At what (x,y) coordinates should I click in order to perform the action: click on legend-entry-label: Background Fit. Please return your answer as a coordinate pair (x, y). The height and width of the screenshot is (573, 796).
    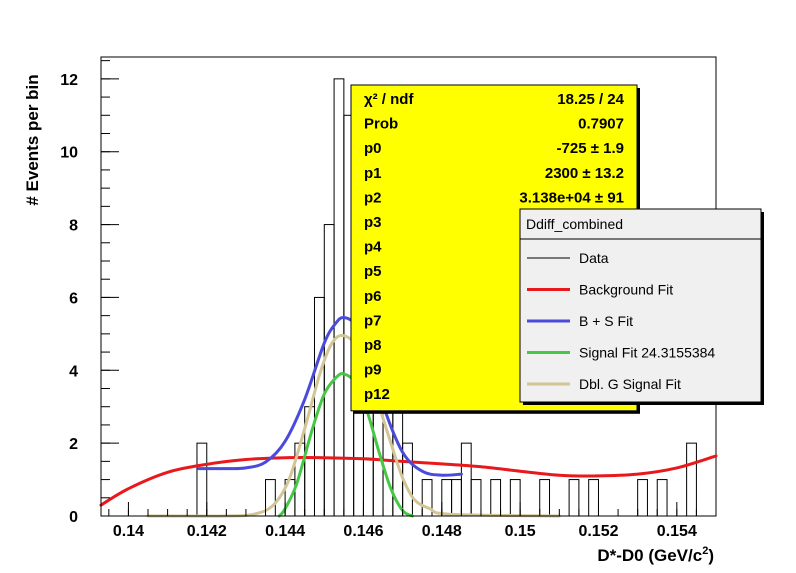
    Looking at the image, I should click on (626, 290).